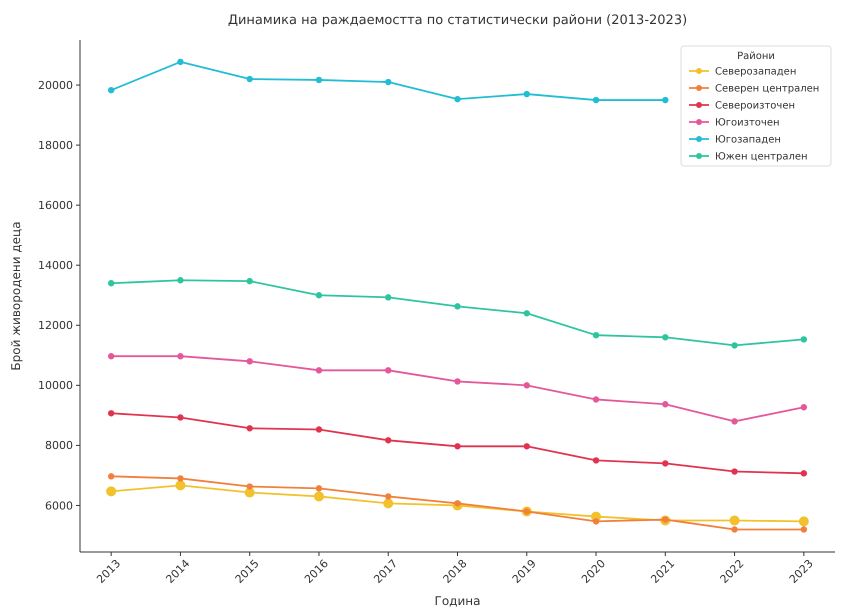 This screenshot has height=608, width=845. I want to click on legend-label: Югозападен, so click(748, 140).